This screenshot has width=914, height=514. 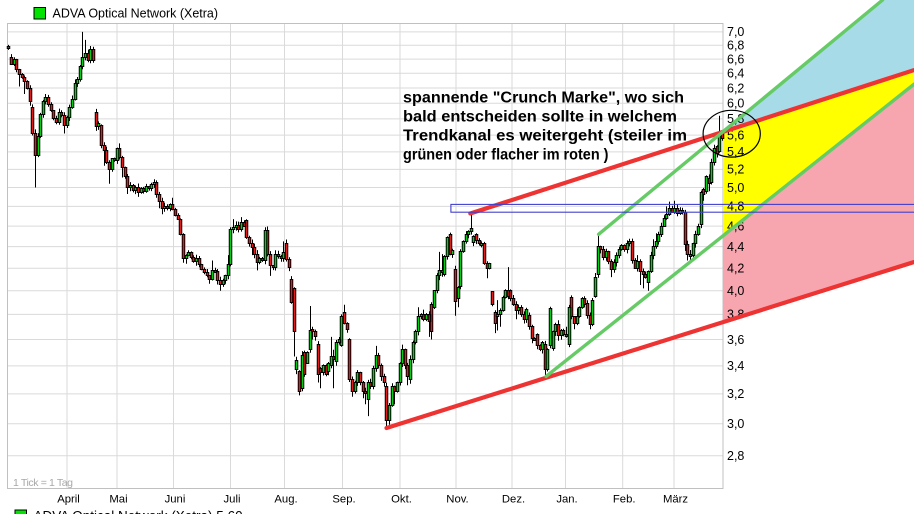 I want to click on svg-text: Nov., so click(x=457, y=499).